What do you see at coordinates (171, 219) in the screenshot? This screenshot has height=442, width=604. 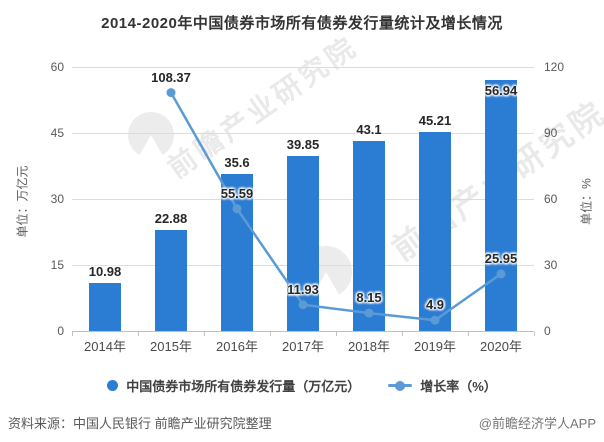 I see `bar-value-label: 22.88` at bounding box center [171, 219].